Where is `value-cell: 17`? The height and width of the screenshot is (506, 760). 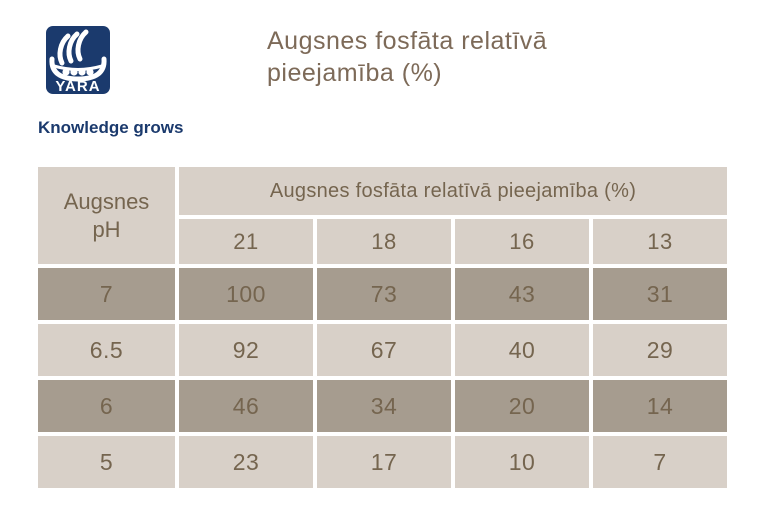 value-cell: 17 is located at coordinates (384, 462).